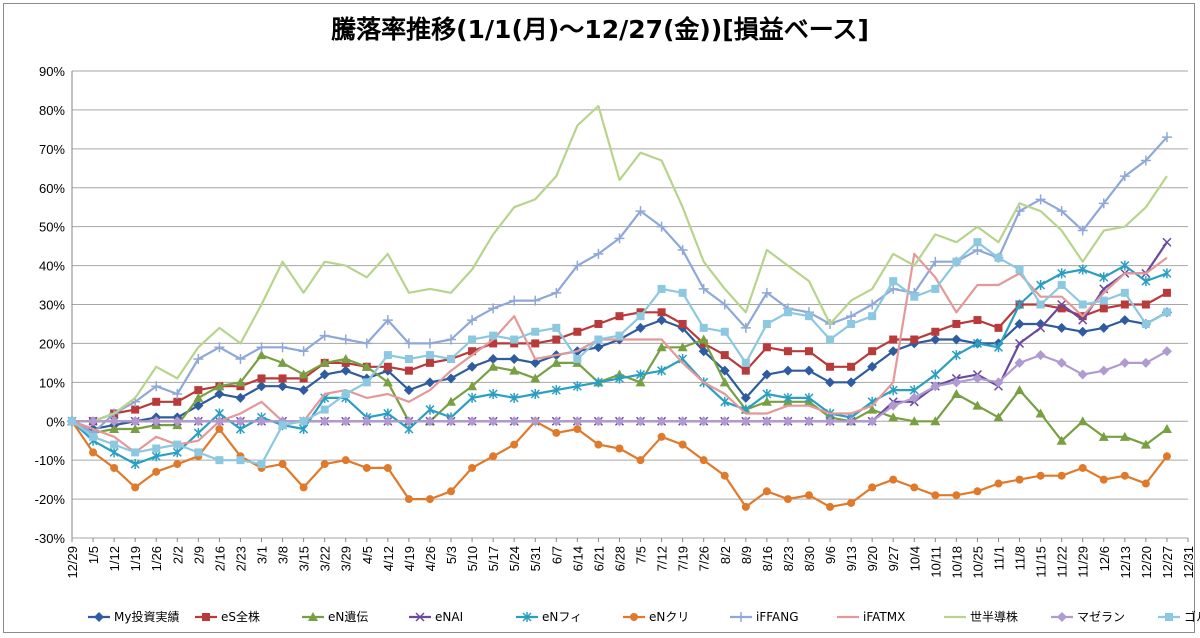  I want to click on legend-label: 世半導株, so click(994, 616).